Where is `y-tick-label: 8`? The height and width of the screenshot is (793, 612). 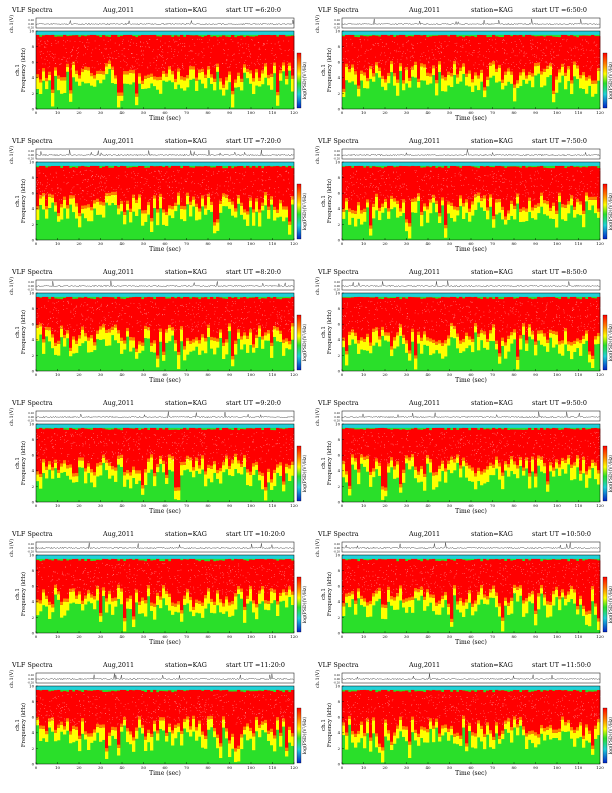 y-tick-label: 8 is located at coordinates (339, 177).